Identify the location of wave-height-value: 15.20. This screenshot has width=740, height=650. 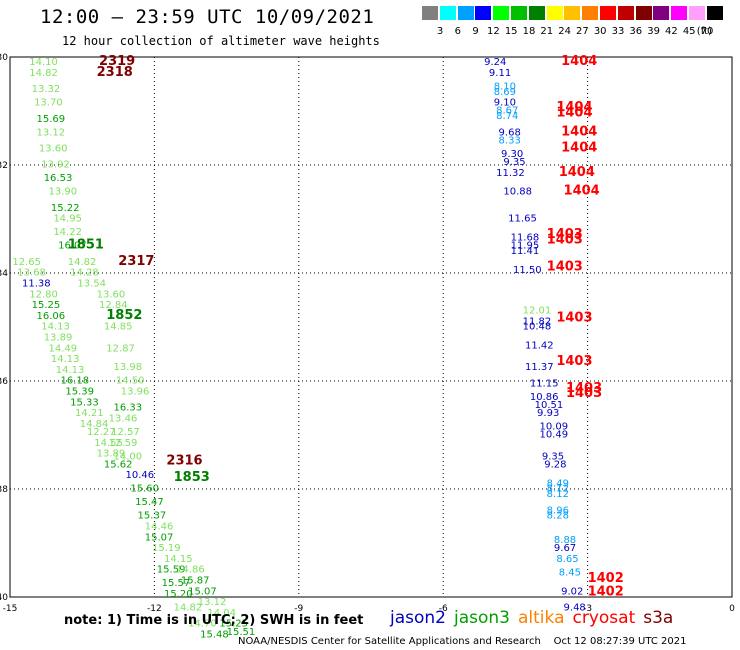
(178, 594).